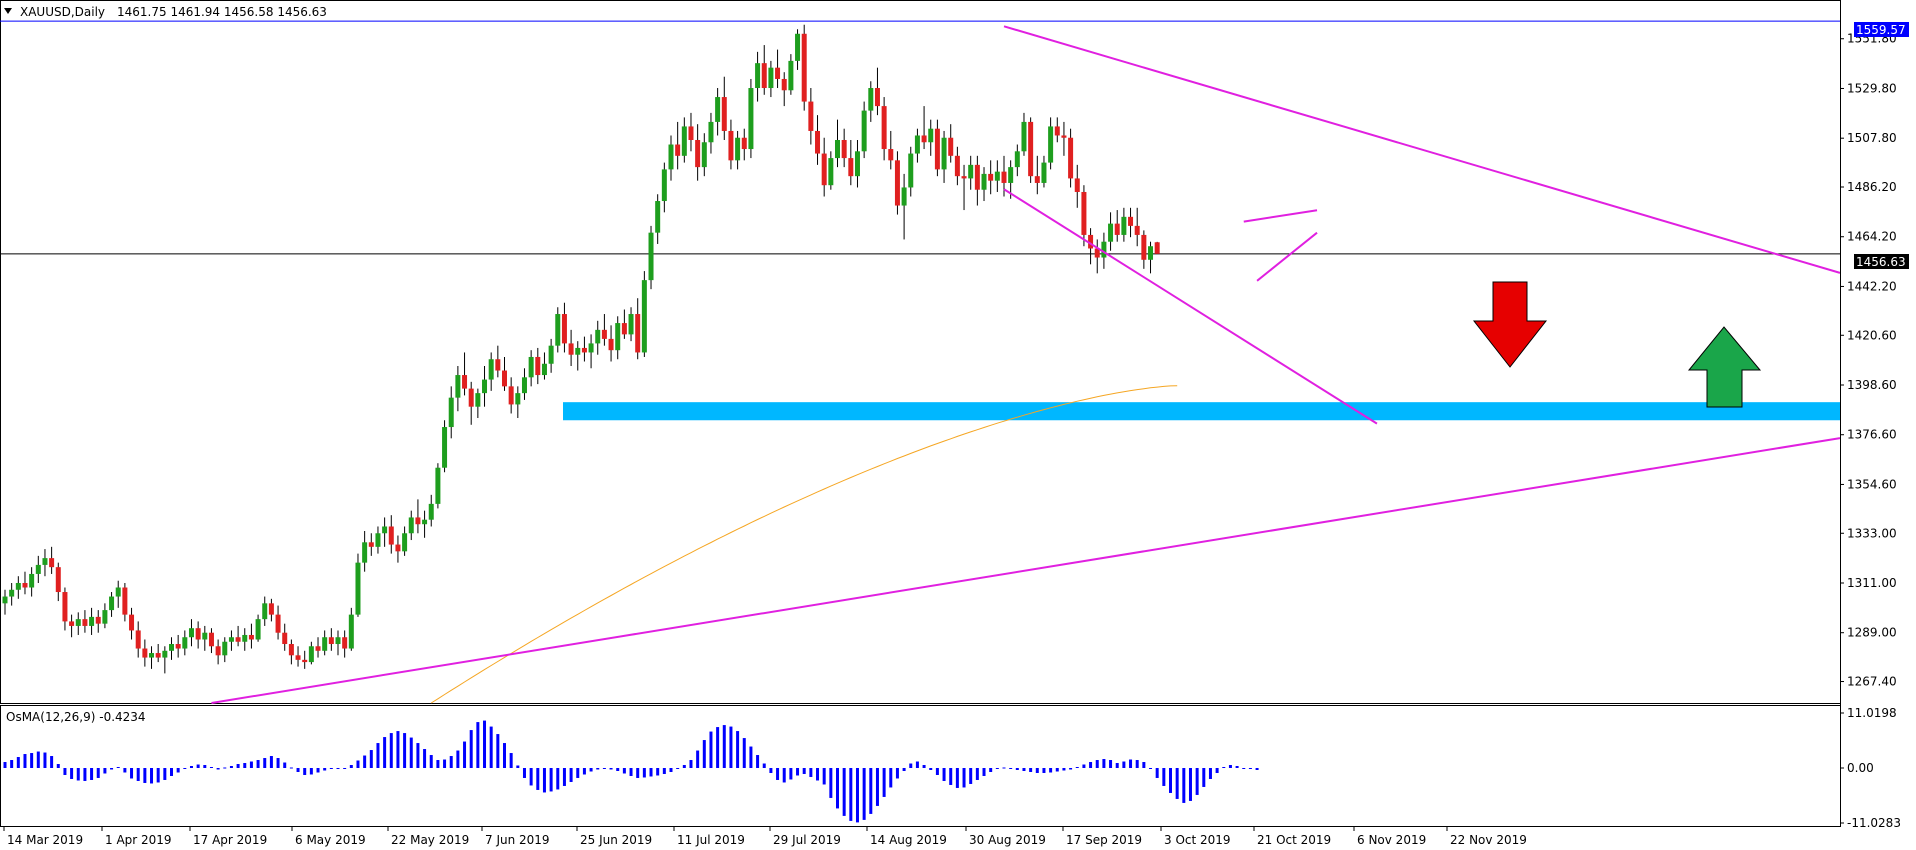 This screenshot has height=850, width=1916. I want to click on y-tick-label: 1354.60, so click(1872, 484).